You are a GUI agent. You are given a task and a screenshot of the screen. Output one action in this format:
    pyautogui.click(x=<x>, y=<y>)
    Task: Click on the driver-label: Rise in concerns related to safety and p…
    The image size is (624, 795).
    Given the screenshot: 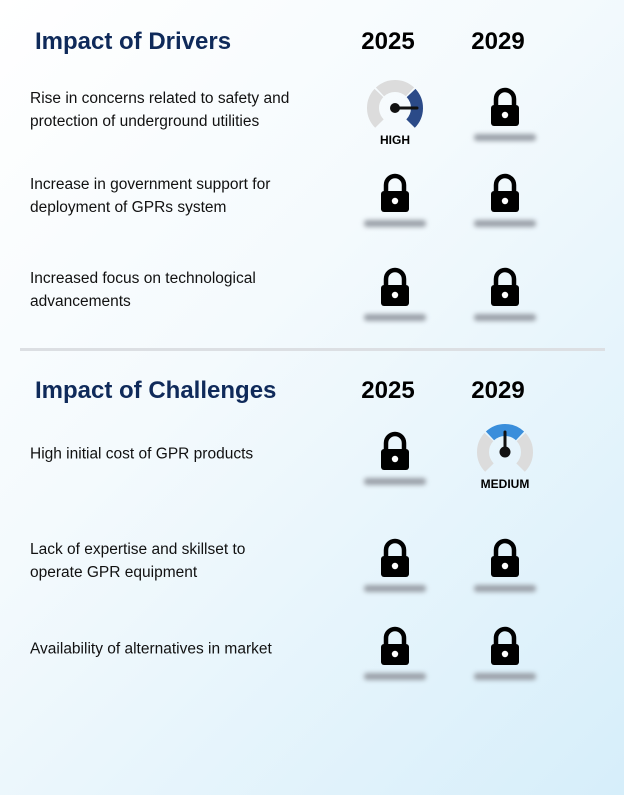 What is the action you would take?
    pyautogui.click(x=160, y=110)
    